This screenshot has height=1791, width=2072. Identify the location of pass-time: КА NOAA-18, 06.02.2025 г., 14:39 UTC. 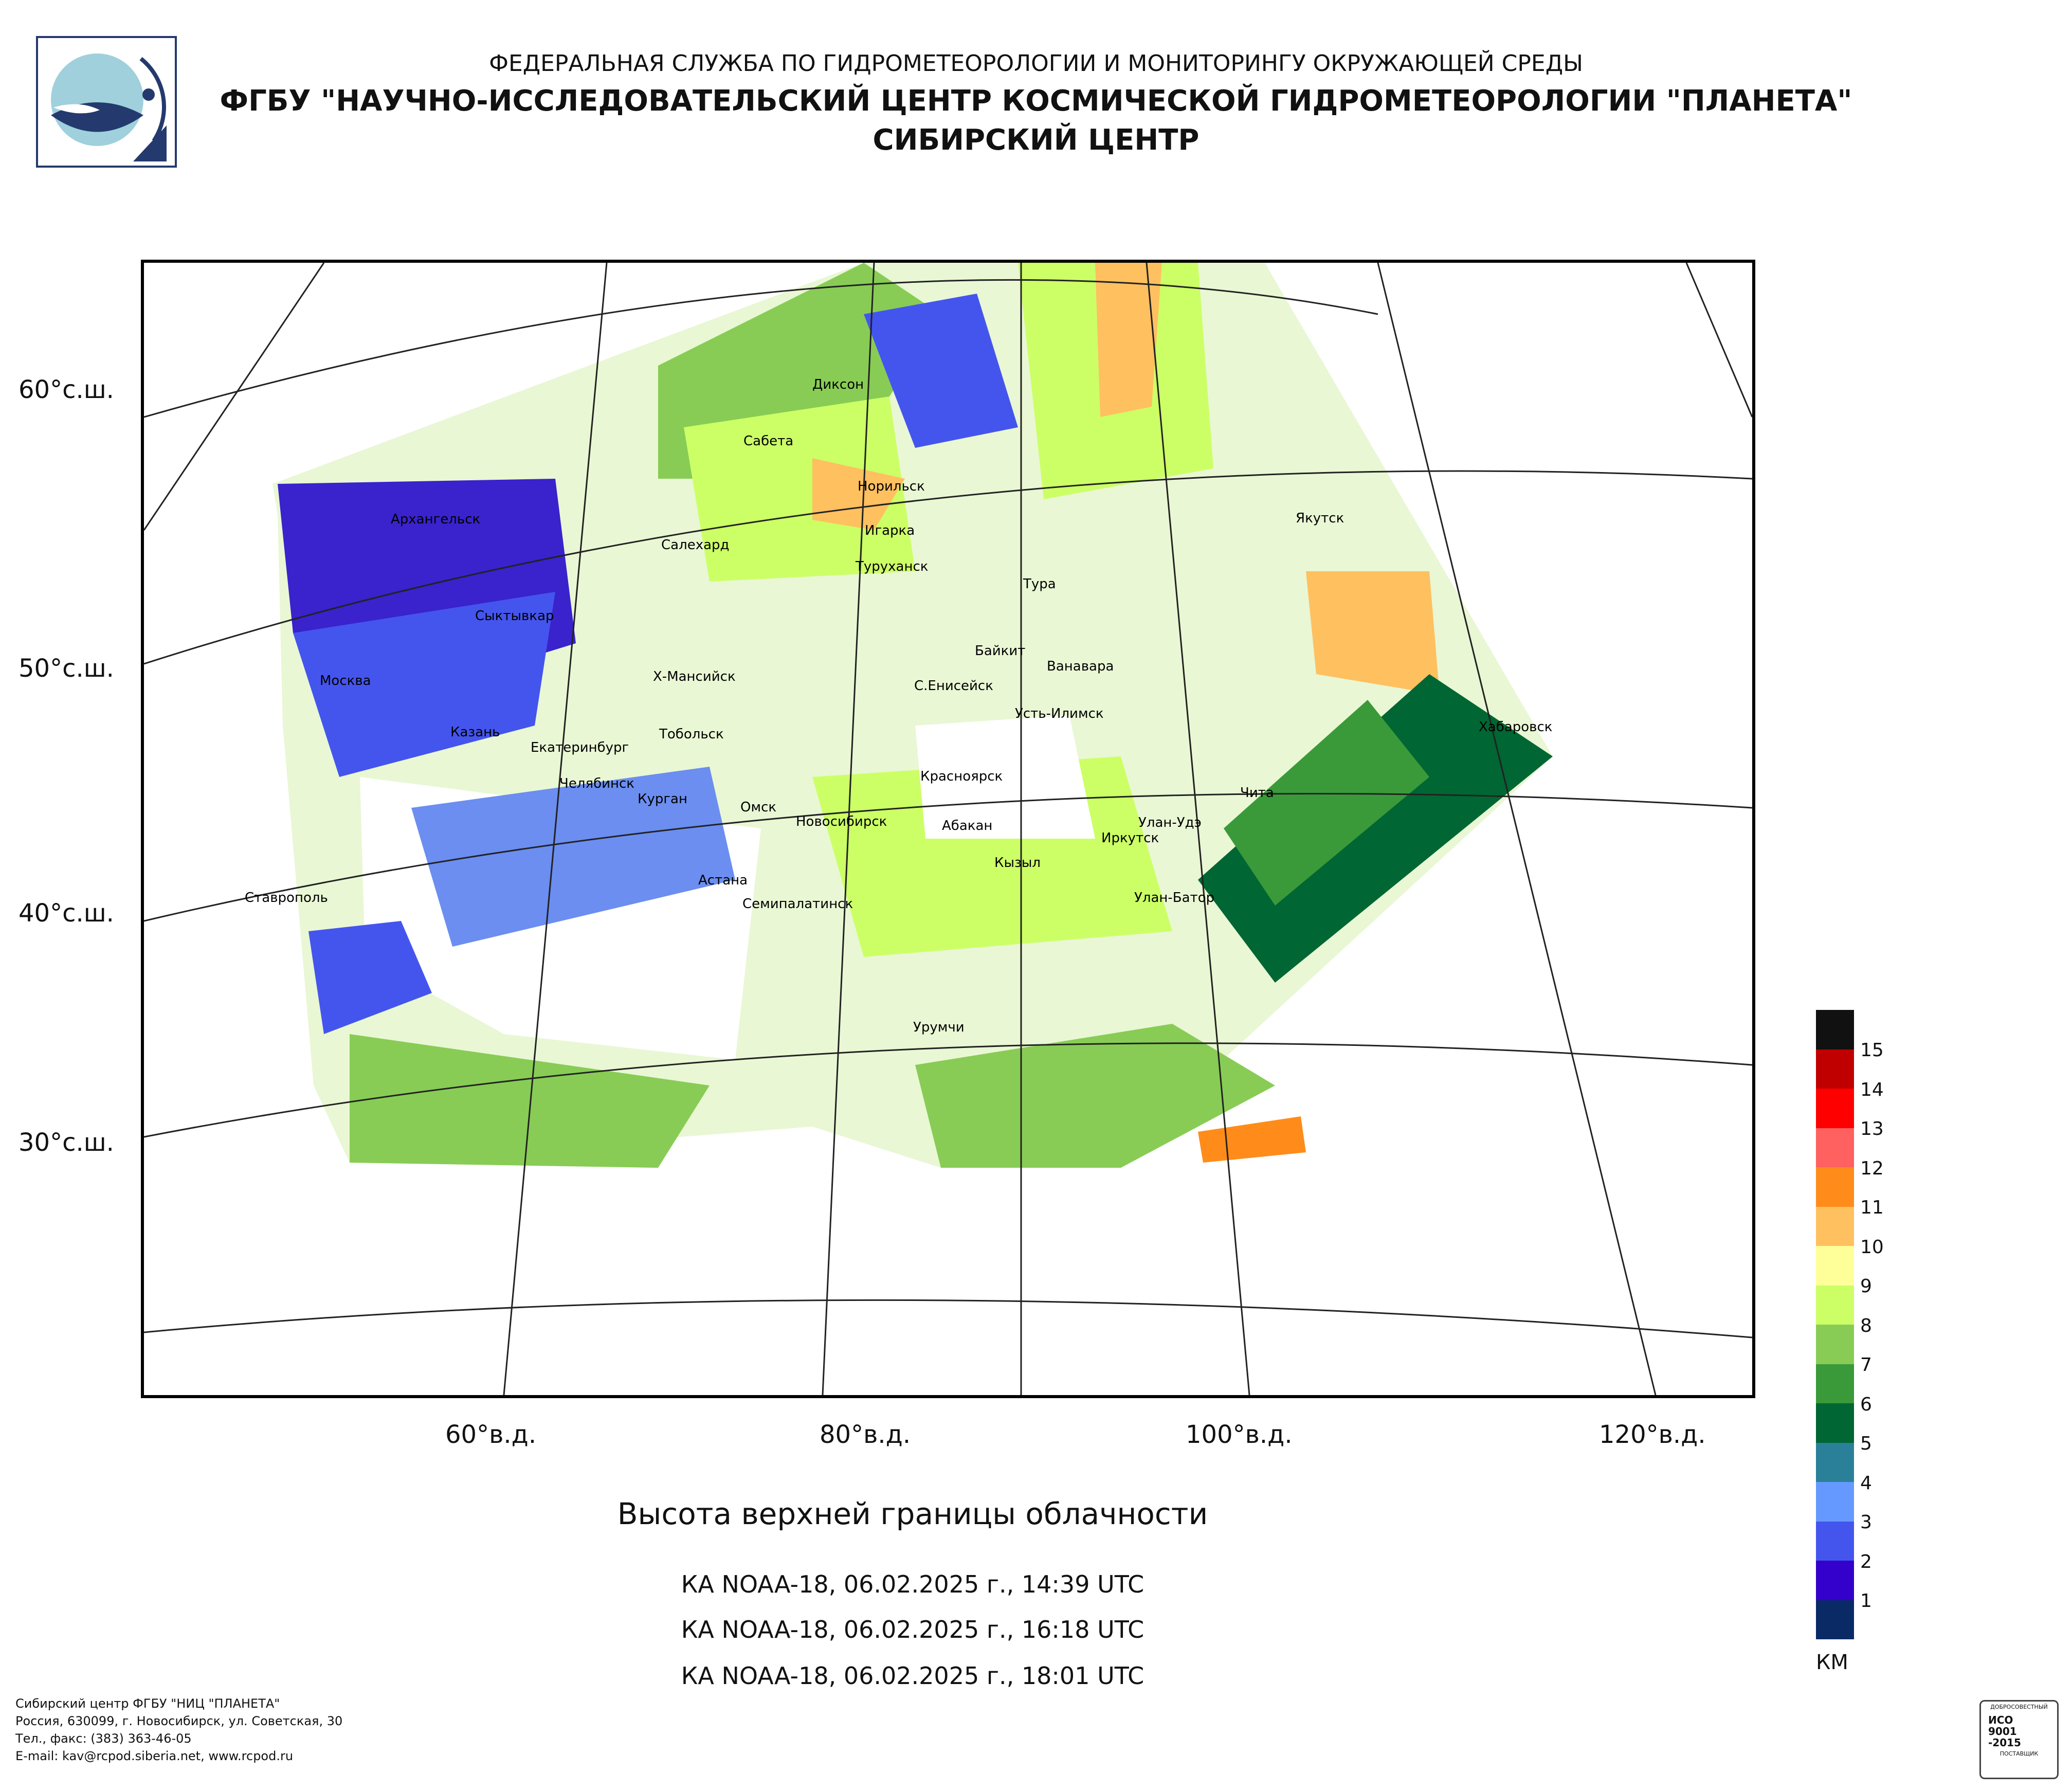
(912, 1584).